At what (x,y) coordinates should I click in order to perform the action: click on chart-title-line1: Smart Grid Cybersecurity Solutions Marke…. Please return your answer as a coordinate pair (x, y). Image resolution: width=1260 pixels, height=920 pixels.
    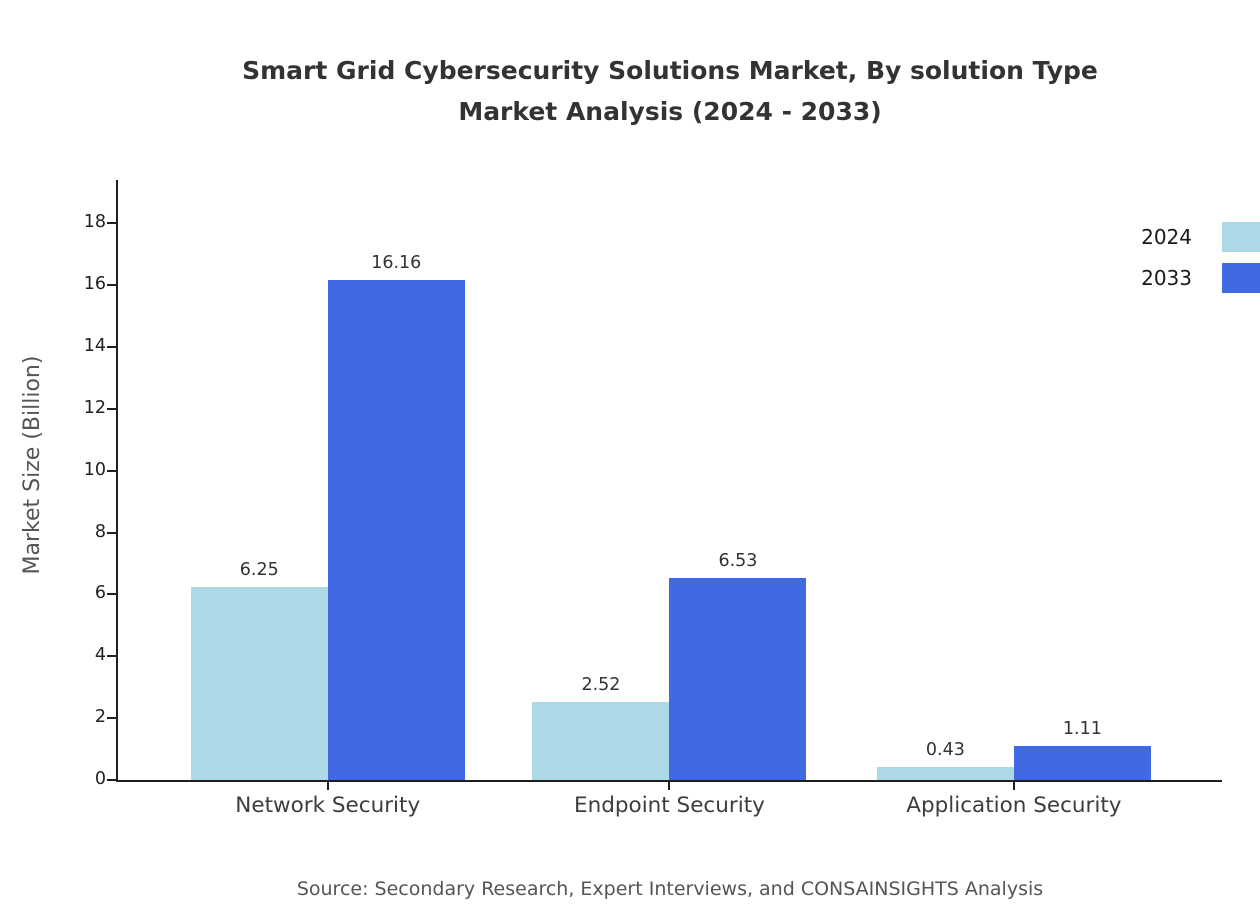
    Looking at the image, I should click on (670, 70).